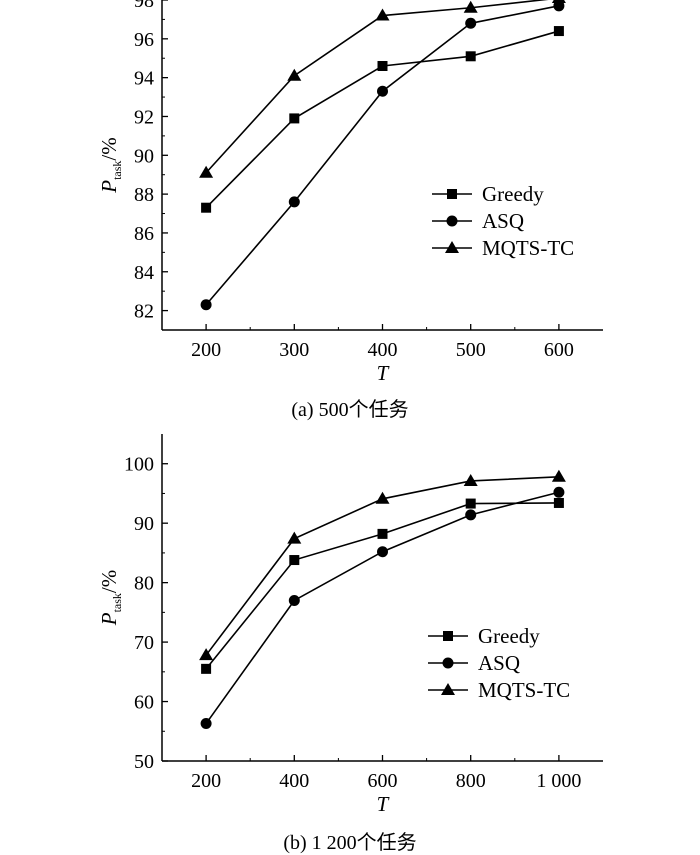 The image size is (700, 855). What do you see at coordinates (350, 843) in the screenshot?
I see `caption-b: (b) 1 200个任务` at bounding box center [350, 843].